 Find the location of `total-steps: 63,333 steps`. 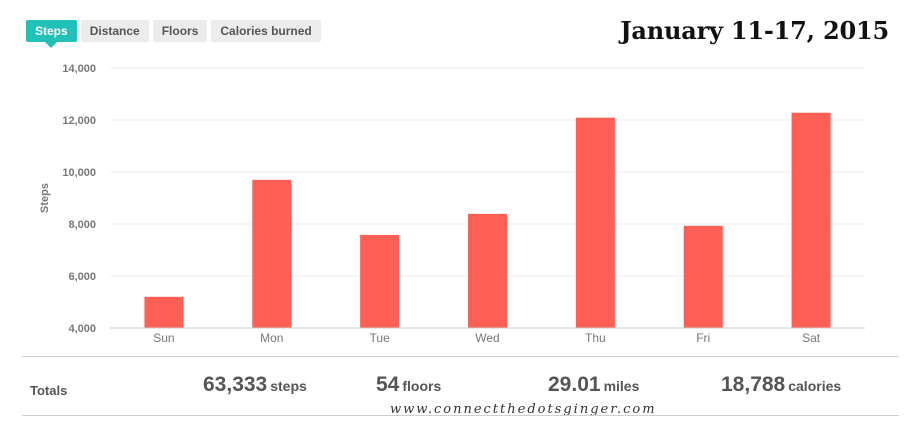

total-steps: 63,333 steps is located at coordinates (255, 385).